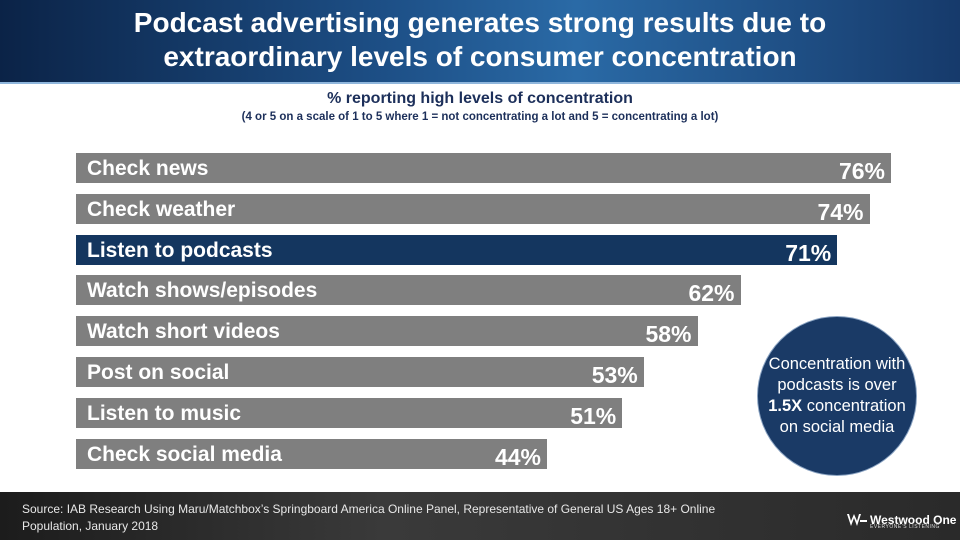 This screenshot has width=960, height=540. What do you see at coordinates (183, 332) in the screenshot?
I see `bar-label: Watch short videos` at bounding box center [183, 332].